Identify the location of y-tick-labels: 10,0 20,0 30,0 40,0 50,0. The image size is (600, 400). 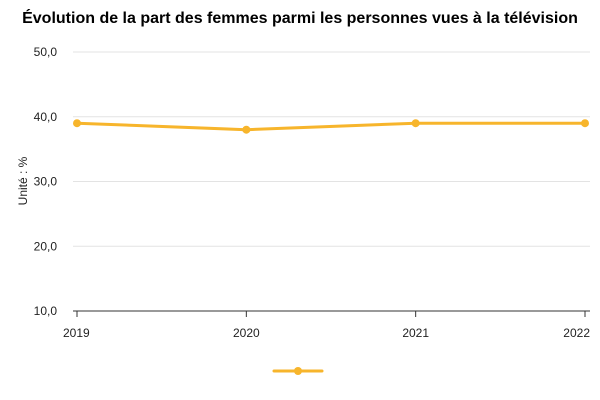
(46, 181).